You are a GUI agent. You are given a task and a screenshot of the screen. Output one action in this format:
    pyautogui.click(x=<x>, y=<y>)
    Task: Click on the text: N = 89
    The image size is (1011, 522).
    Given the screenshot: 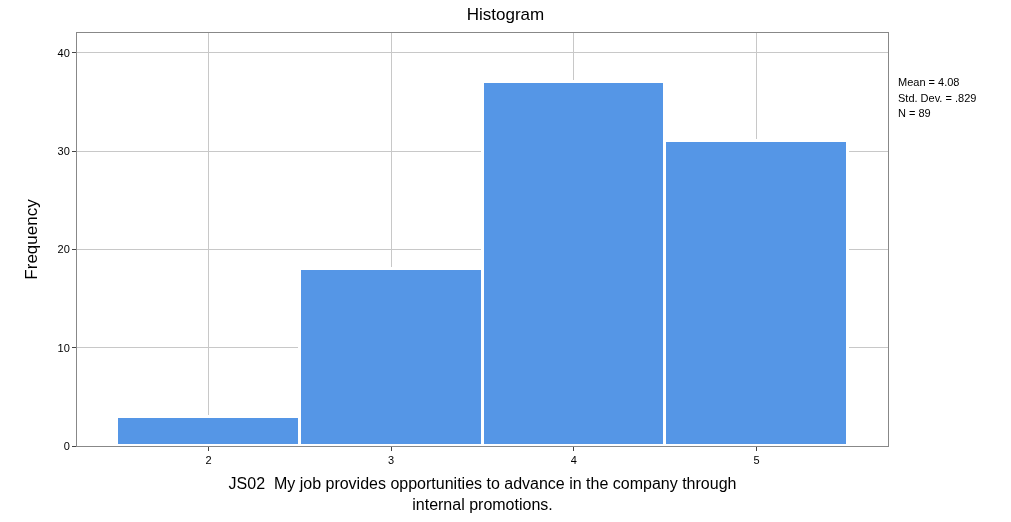 What is the action you would take?
    pyautogui.click(x=914, y=113)
    